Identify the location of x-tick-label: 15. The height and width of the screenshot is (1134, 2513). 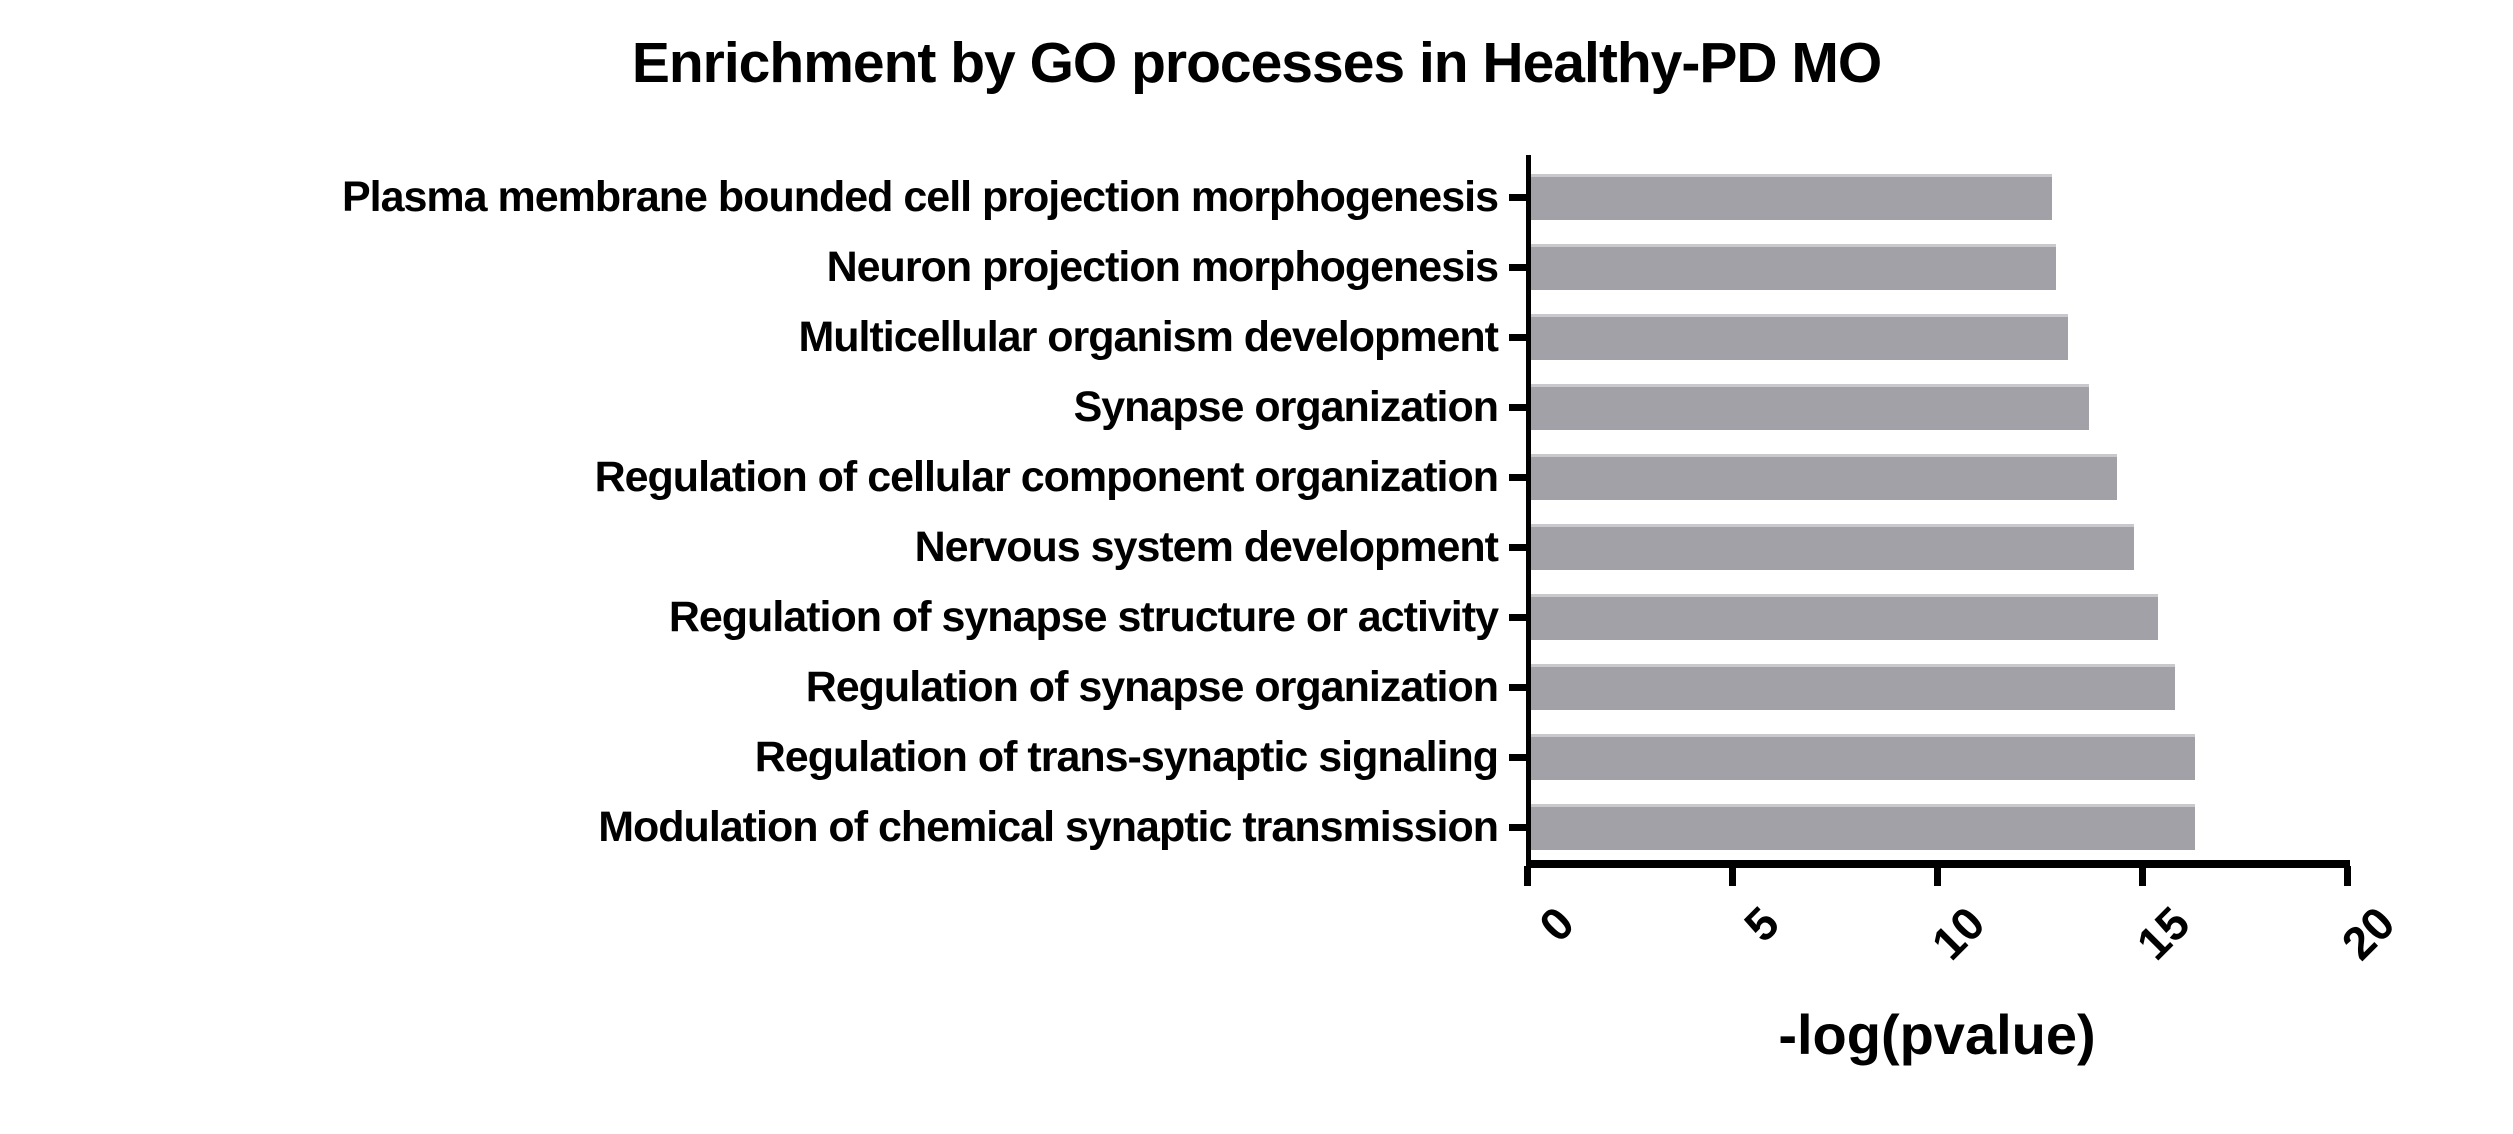
(2163, 933).